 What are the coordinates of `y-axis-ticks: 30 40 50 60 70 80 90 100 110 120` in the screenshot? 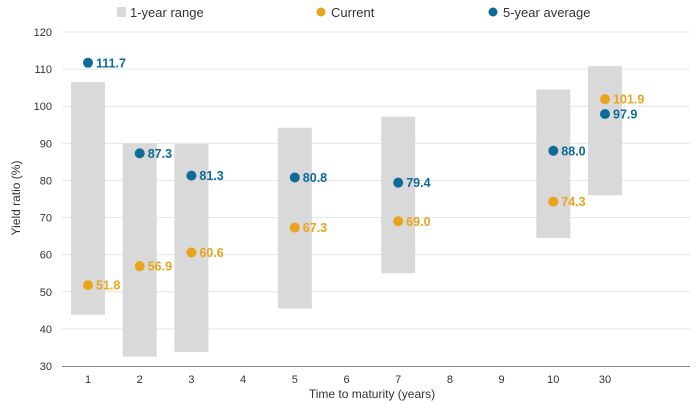 It's located at (43, 200).